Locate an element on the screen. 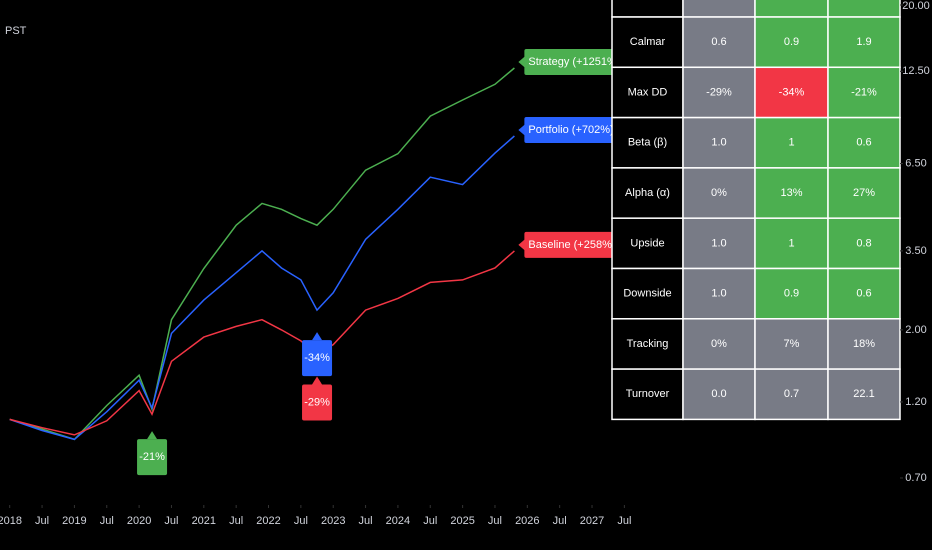  table-value: 0.0 is located at coordinates (718, 394).